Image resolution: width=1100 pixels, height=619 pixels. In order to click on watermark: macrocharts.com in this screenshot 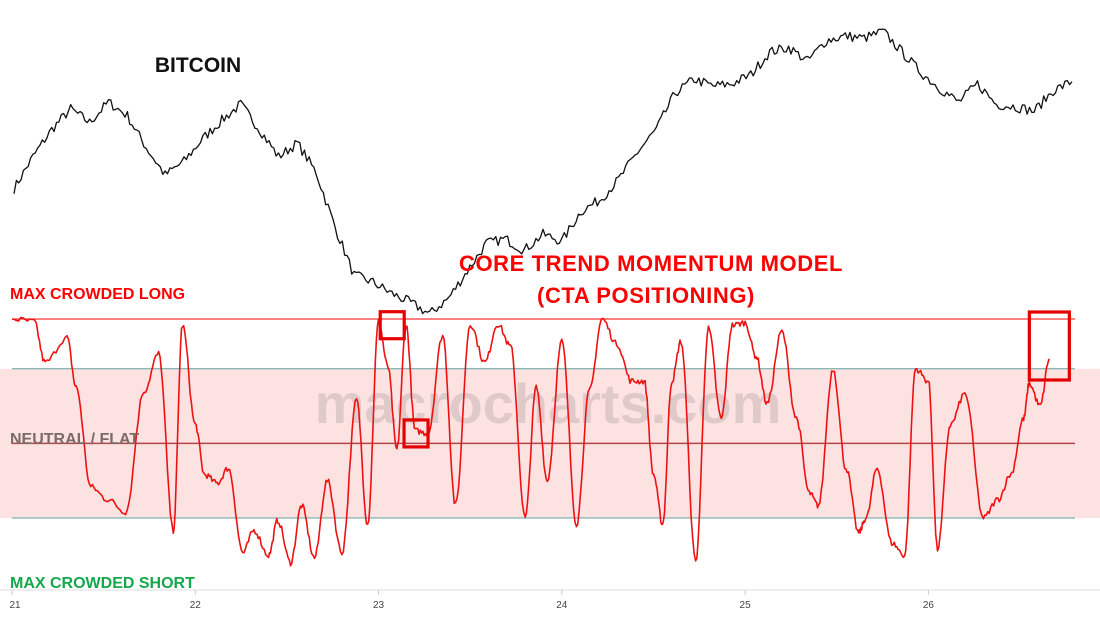, I will do `click(548, 403)`.